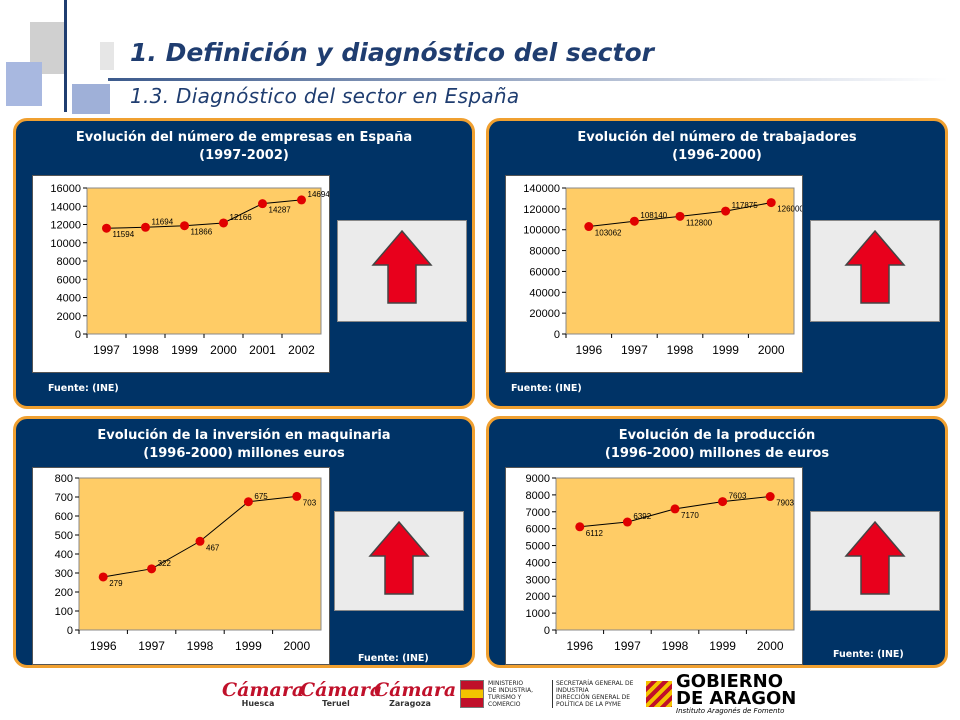 This screenshot has height=720, width=960. I want to click on data-label: 322, so click(165, 563).